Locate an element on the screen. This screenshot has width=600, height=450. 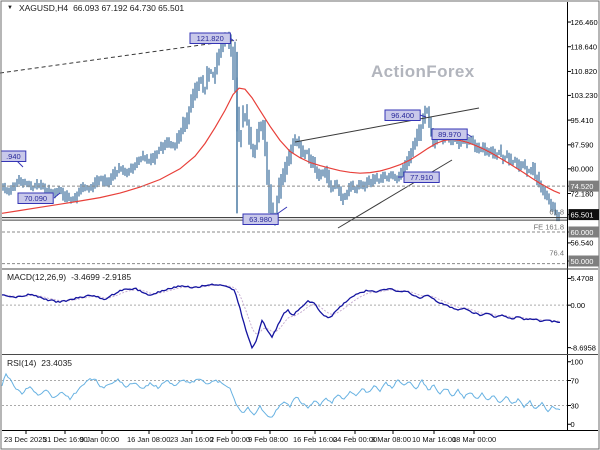
symbol-header: ▼ XAGUSD,H4 66.093 67.192 64.730 65.501 is located at coordinates (95, 8).